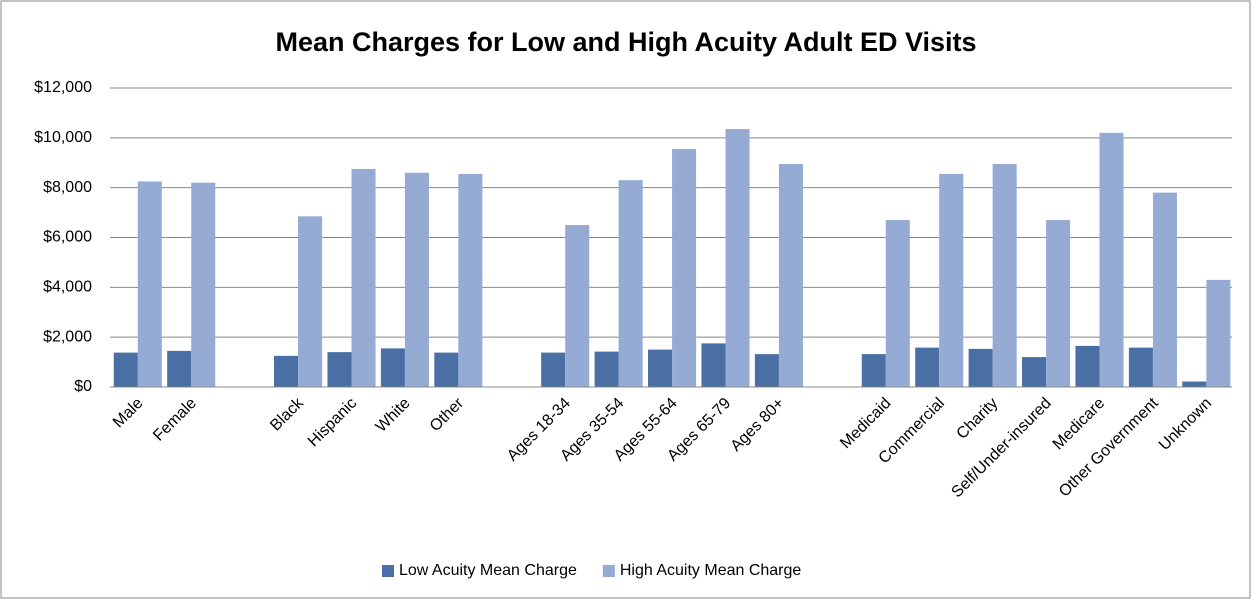 Image resolution: width=1252 pixels, height=600 pixels. Describe the element at coordinates (711, 570) in the screenshot. I see `legend-label: High Acuity Mean Charge` at that location.